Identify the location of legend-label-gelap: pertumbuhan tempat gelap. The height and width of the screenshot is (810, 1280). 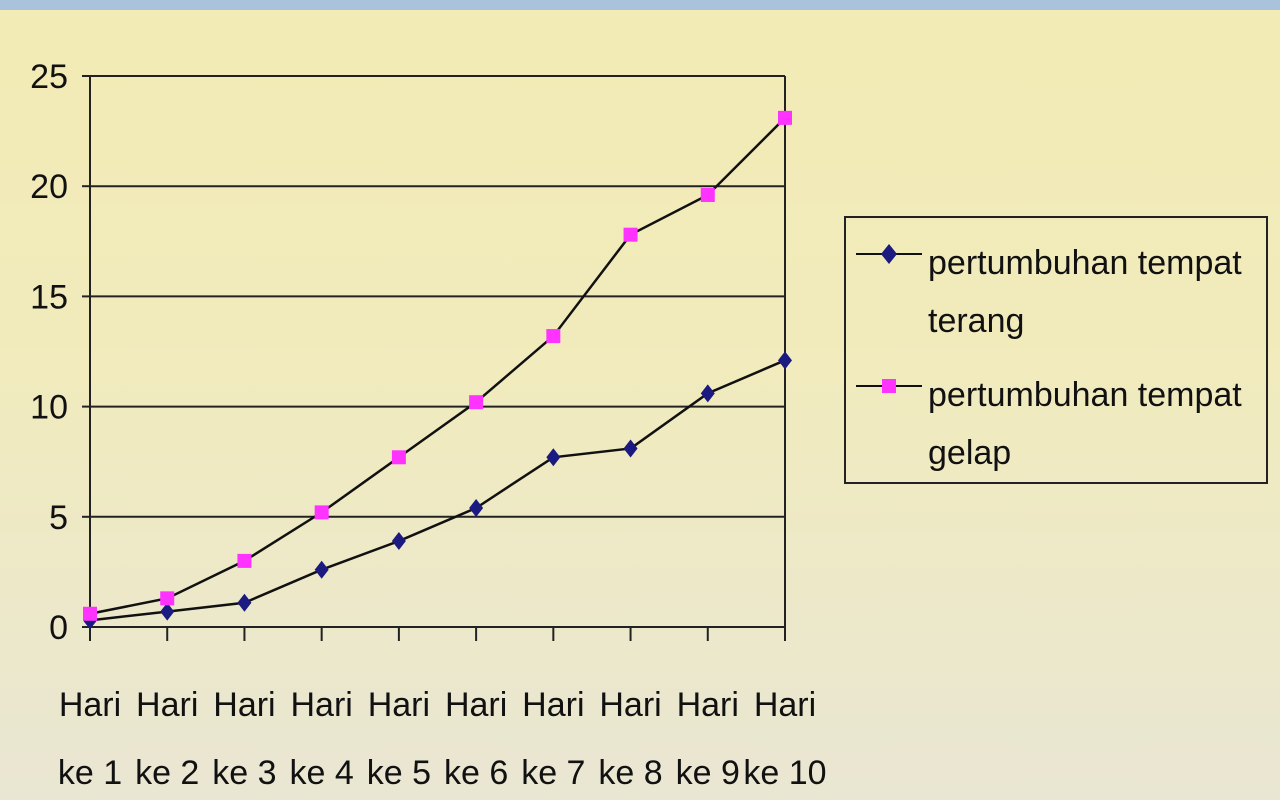
(1098, 424).